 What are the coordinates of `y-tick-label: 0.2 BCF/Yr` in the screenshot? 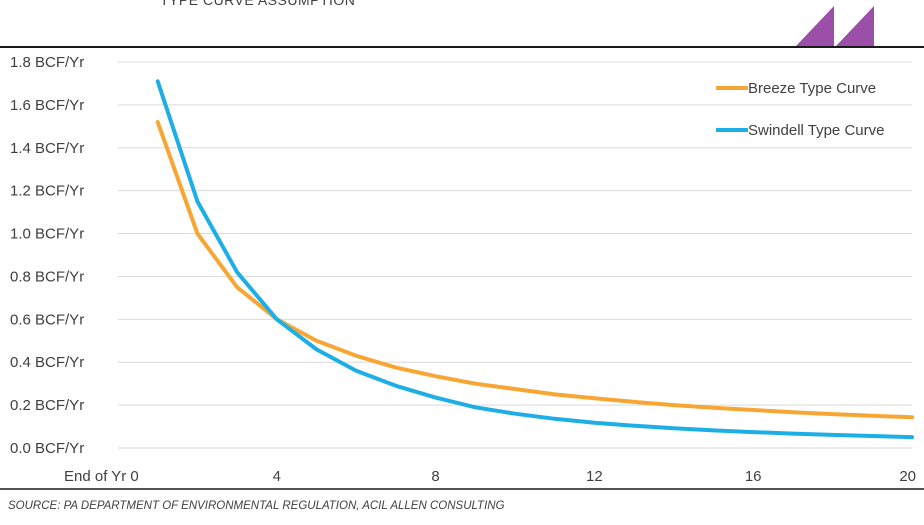 It's located at (47, 405).